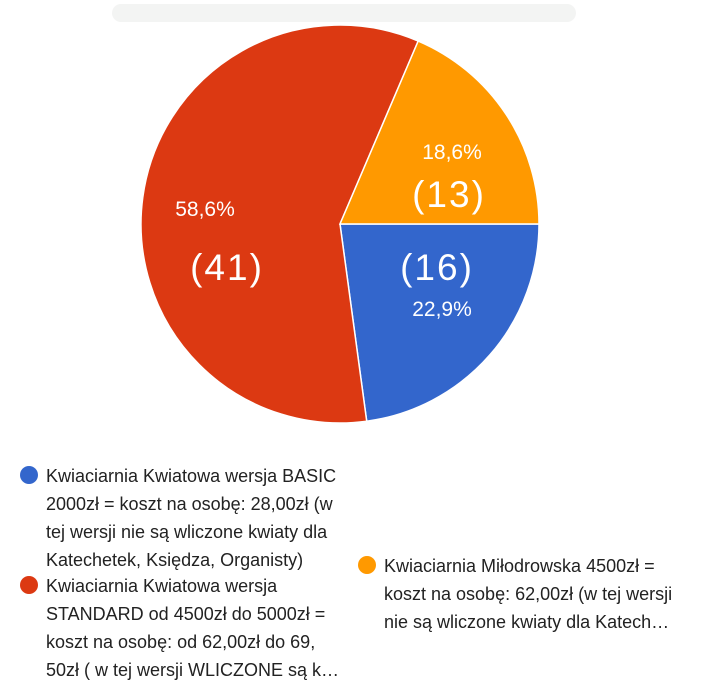 Image resolution: width=711 pixels, height=693 pixels. Describe the element at coordinates (344, 13) in the screenshot. I see `title-placeholder-bar` at that location.